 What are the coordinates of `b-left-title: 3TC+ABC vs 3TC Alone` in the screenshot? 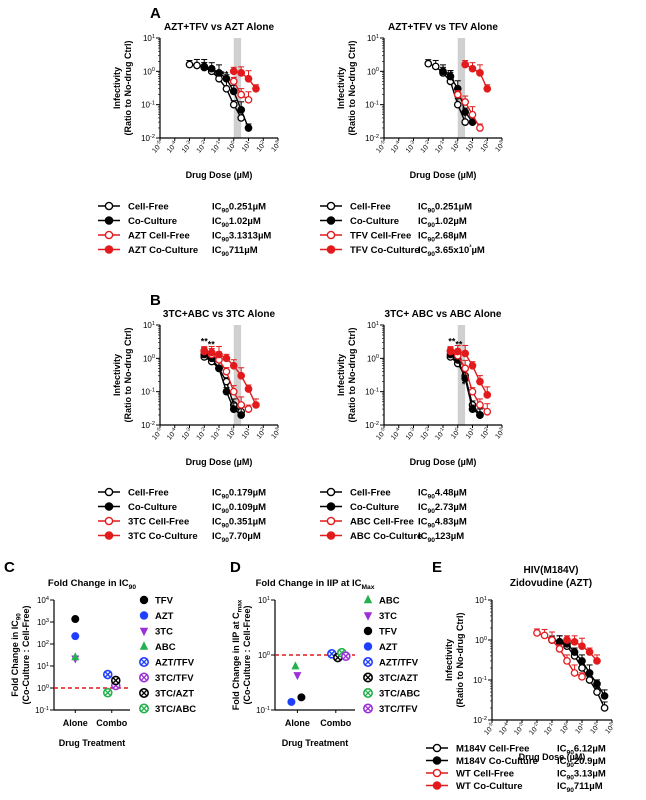 It's located at (219, 314).